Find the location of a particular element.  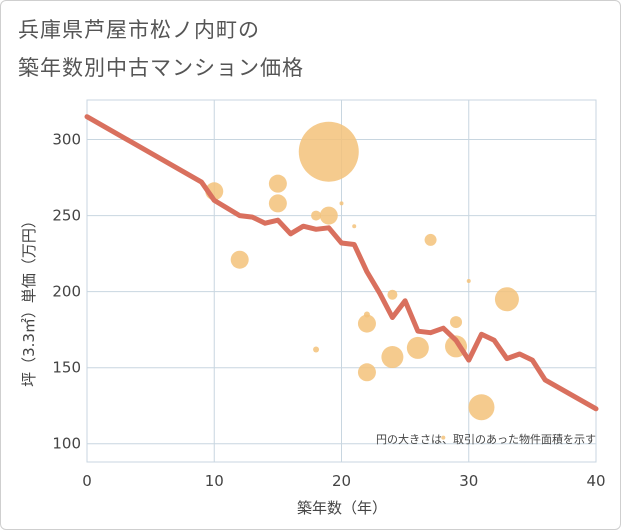

chart-title-line2: 築年数別中古マンション価格 is located at coordinates (161, 68).